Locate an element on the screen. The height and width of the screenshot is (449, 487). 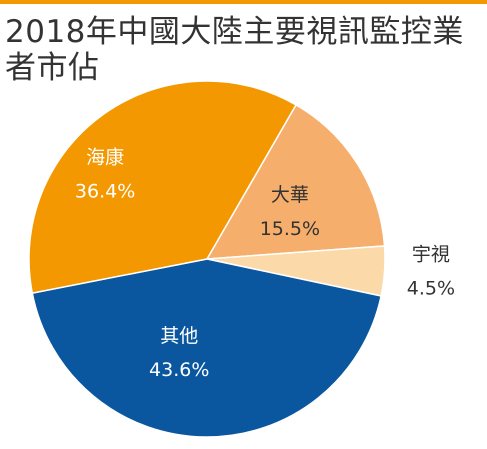
slice-uniview-value: 4.5% is located at coordinates (431, 289).